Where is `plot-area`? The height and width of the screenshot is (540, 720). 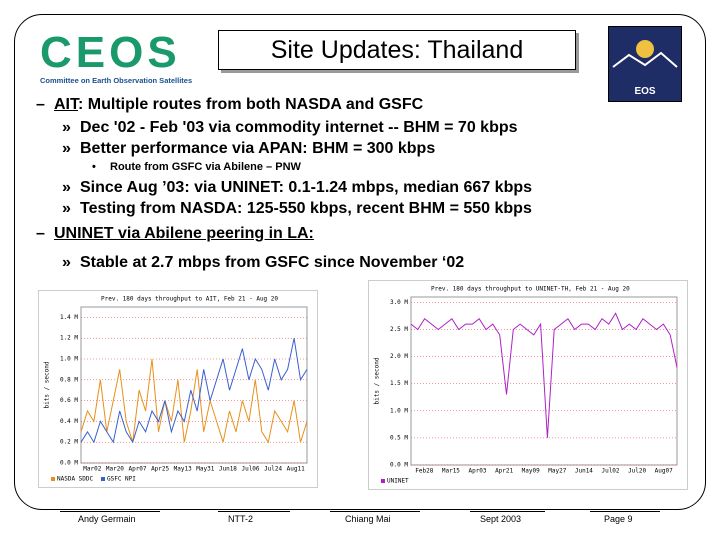 plot-area is located at coordinates (194, 385).